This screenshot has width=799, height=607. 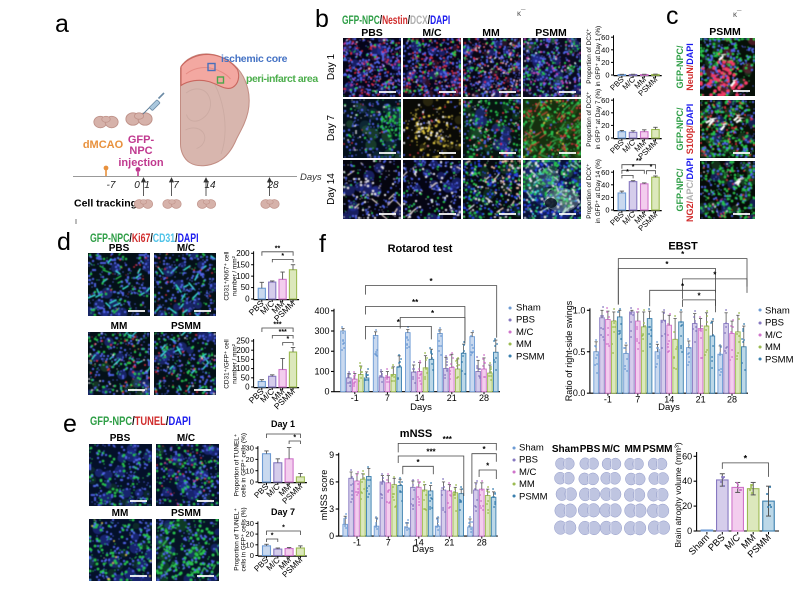 What do you see at coordinates (589, 55) in the screenshot?
I see `svg-text: Proportion of DCX⁺` at bounding box center [589, 55].